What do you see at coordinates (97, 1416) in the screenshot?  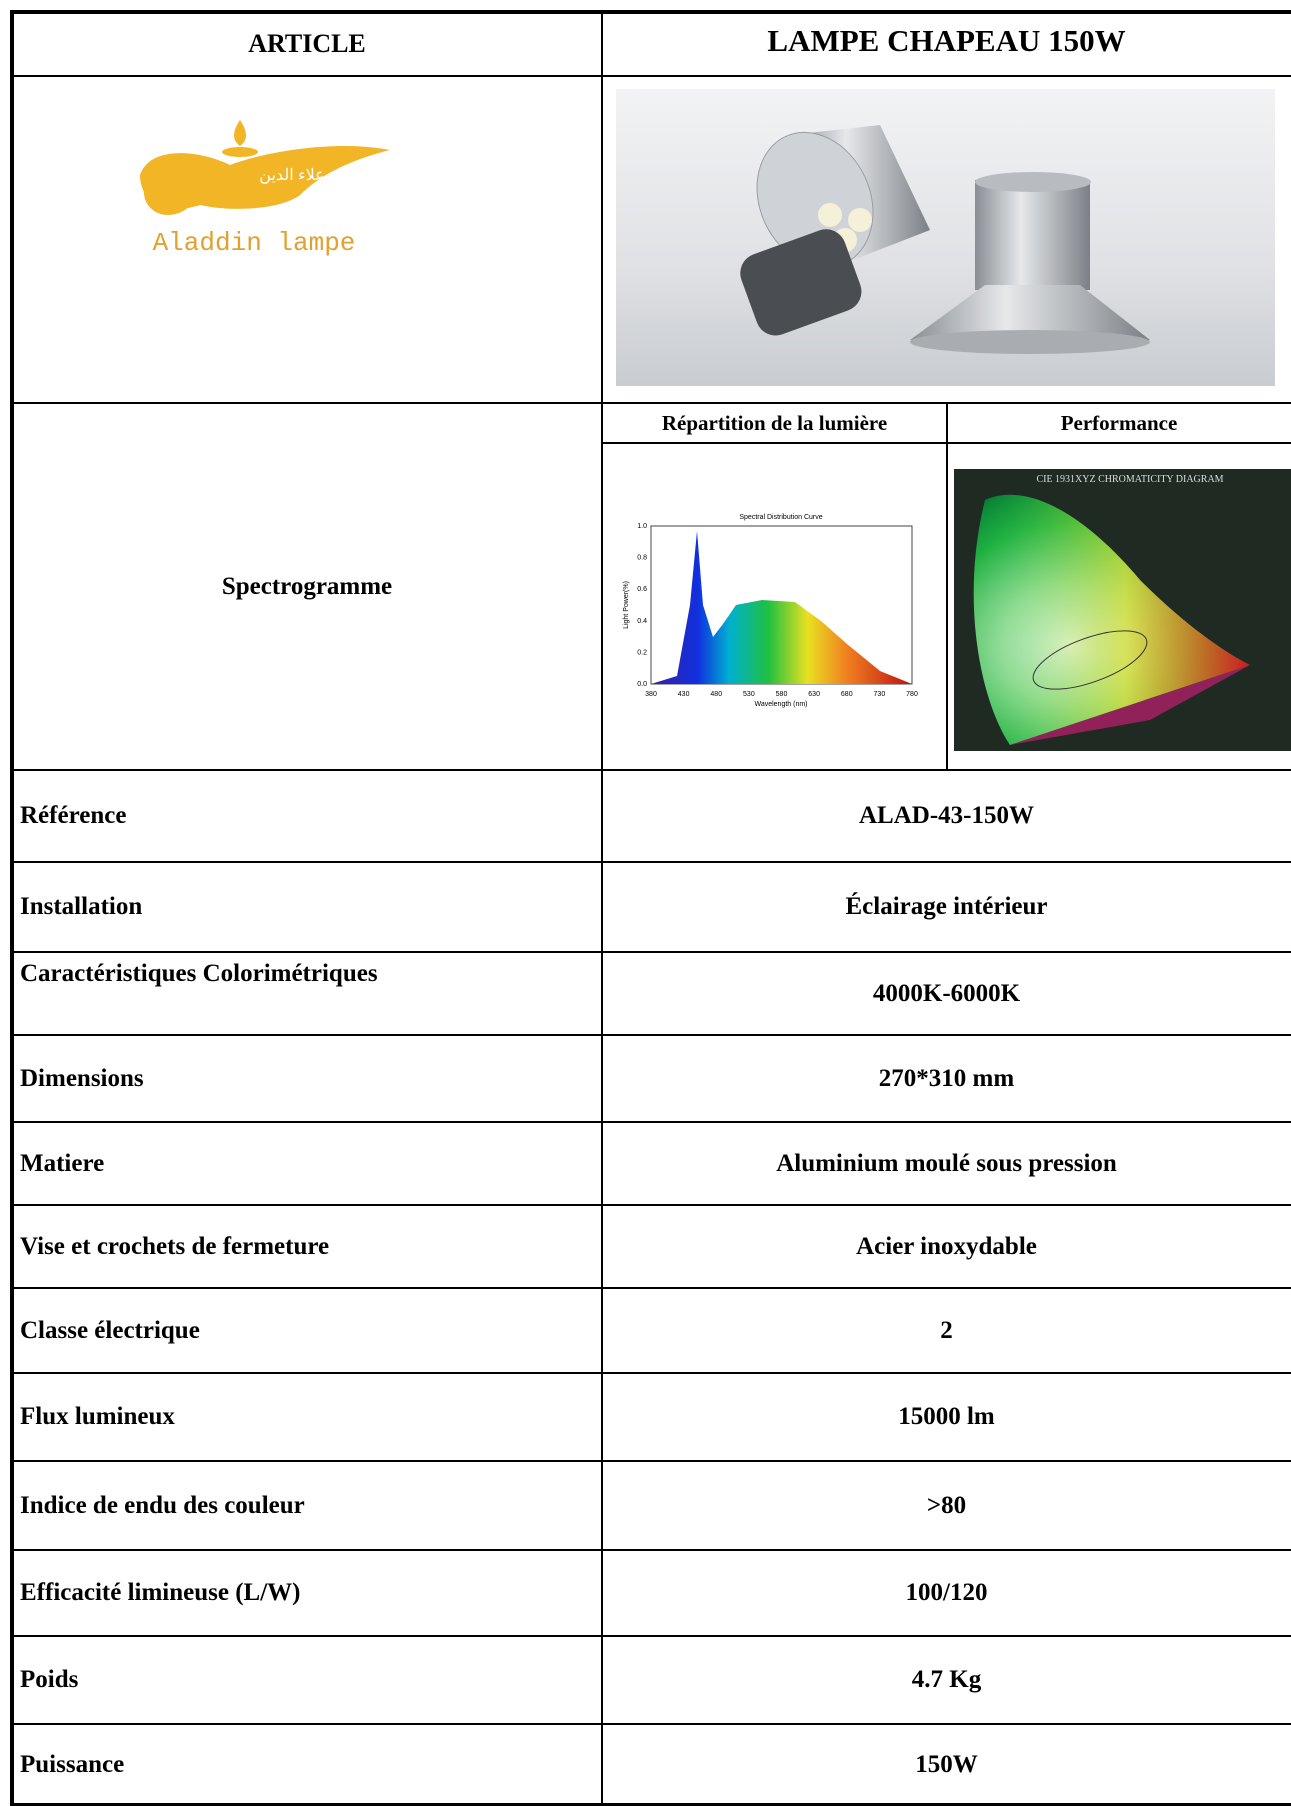 I see `row-label: Flux lumineux` at bounding box center [97, 1416].